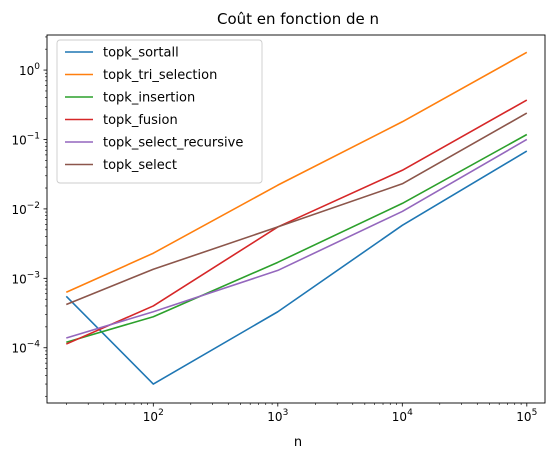 The width and height of the screenshot is (559, 459). I want to click on x-tick-label: 10⁵, so click(526, 416).